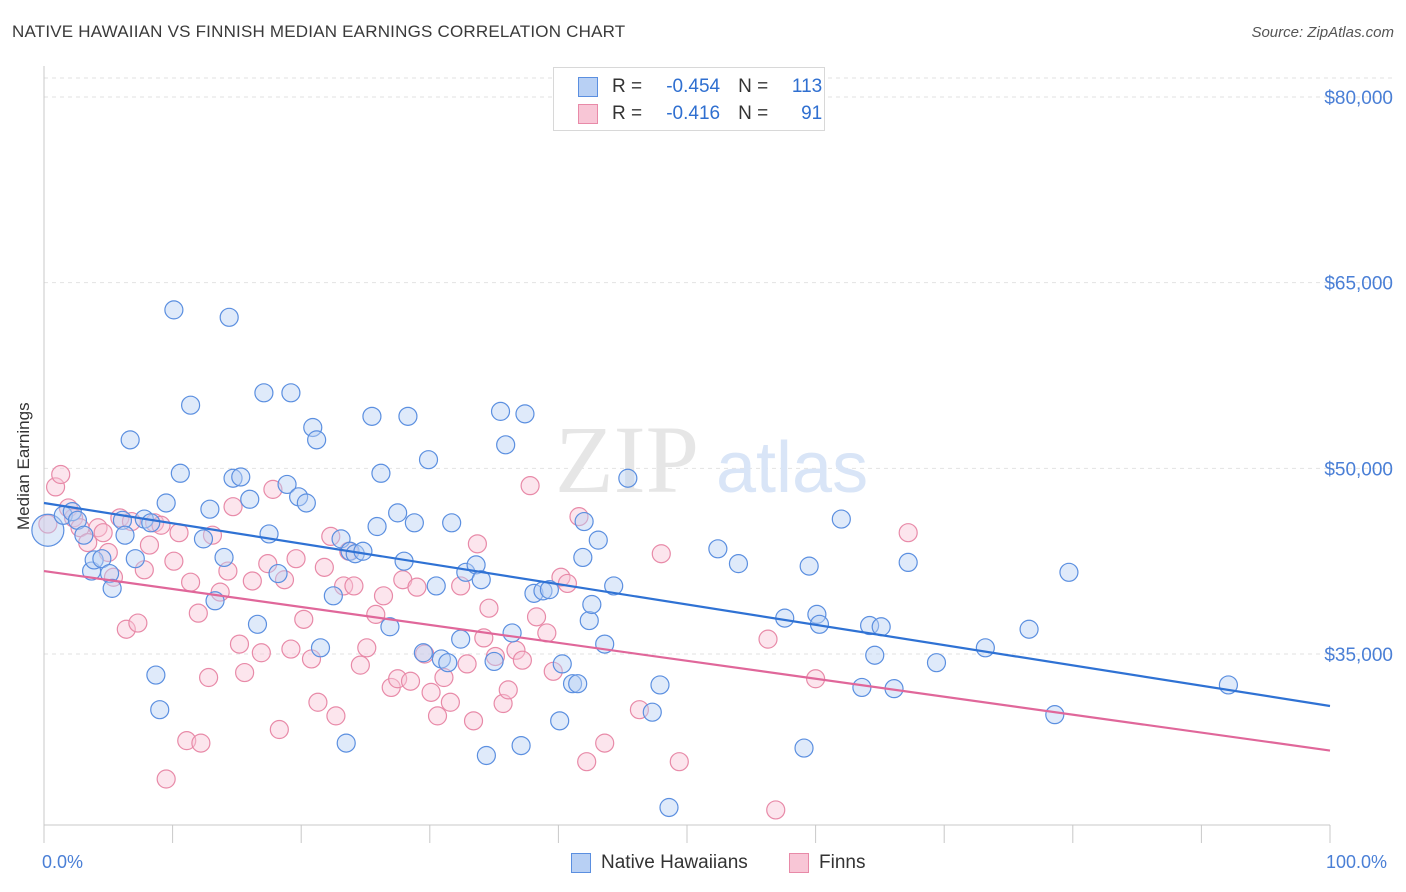  What do you see at coordinates (693, 113) in the screenshot?
I see `r-value: -0.416` at bounding box center [693, 113].